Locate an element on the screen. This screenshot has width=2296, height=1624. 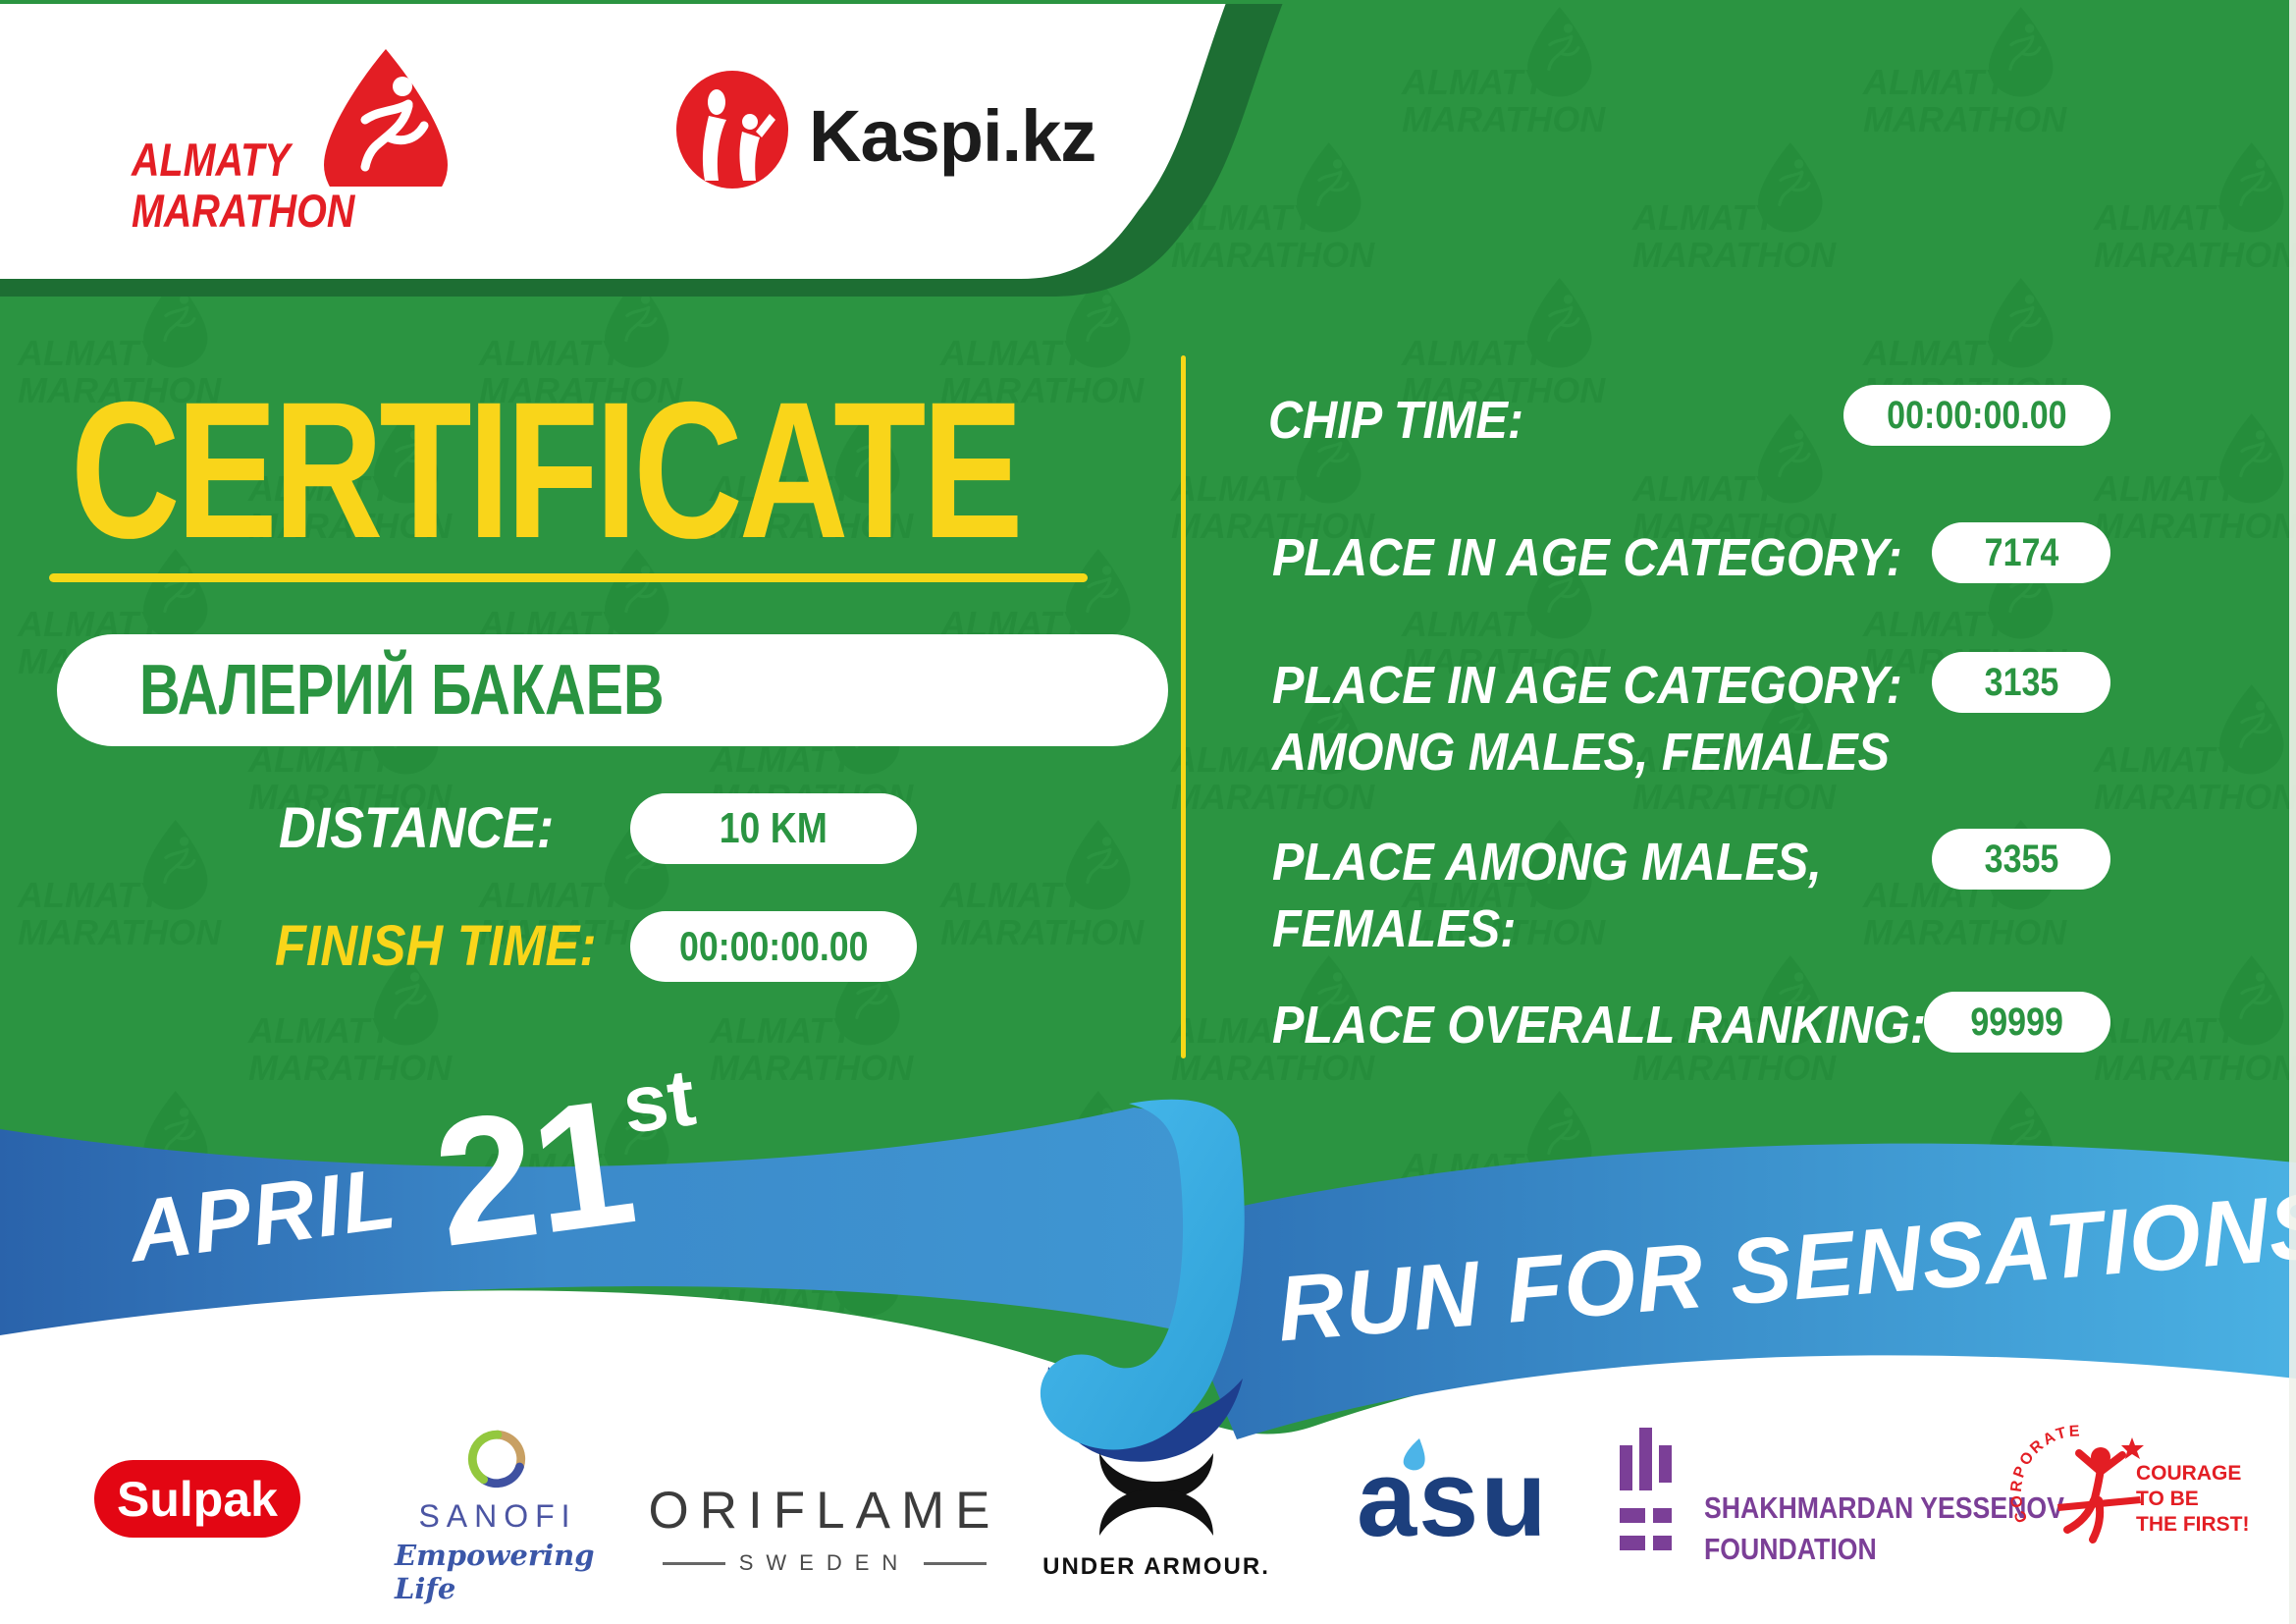
kaspi-wordmark: Kaspi.kz is located at coordinates (952, 136).